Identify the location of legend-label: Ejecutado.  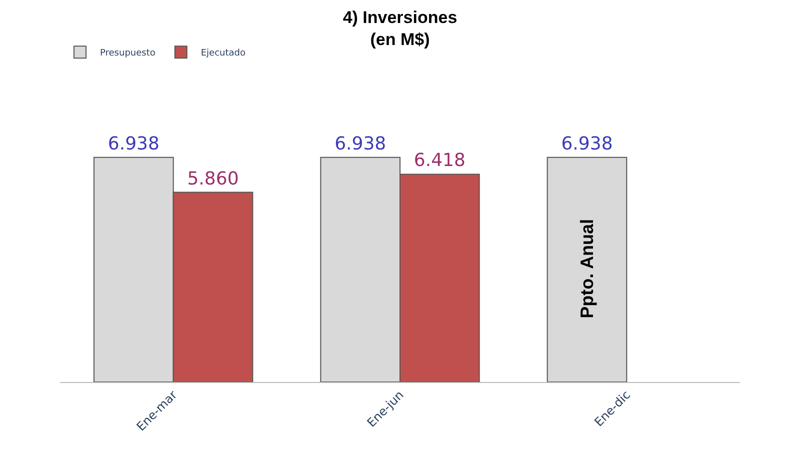
(223, 53).